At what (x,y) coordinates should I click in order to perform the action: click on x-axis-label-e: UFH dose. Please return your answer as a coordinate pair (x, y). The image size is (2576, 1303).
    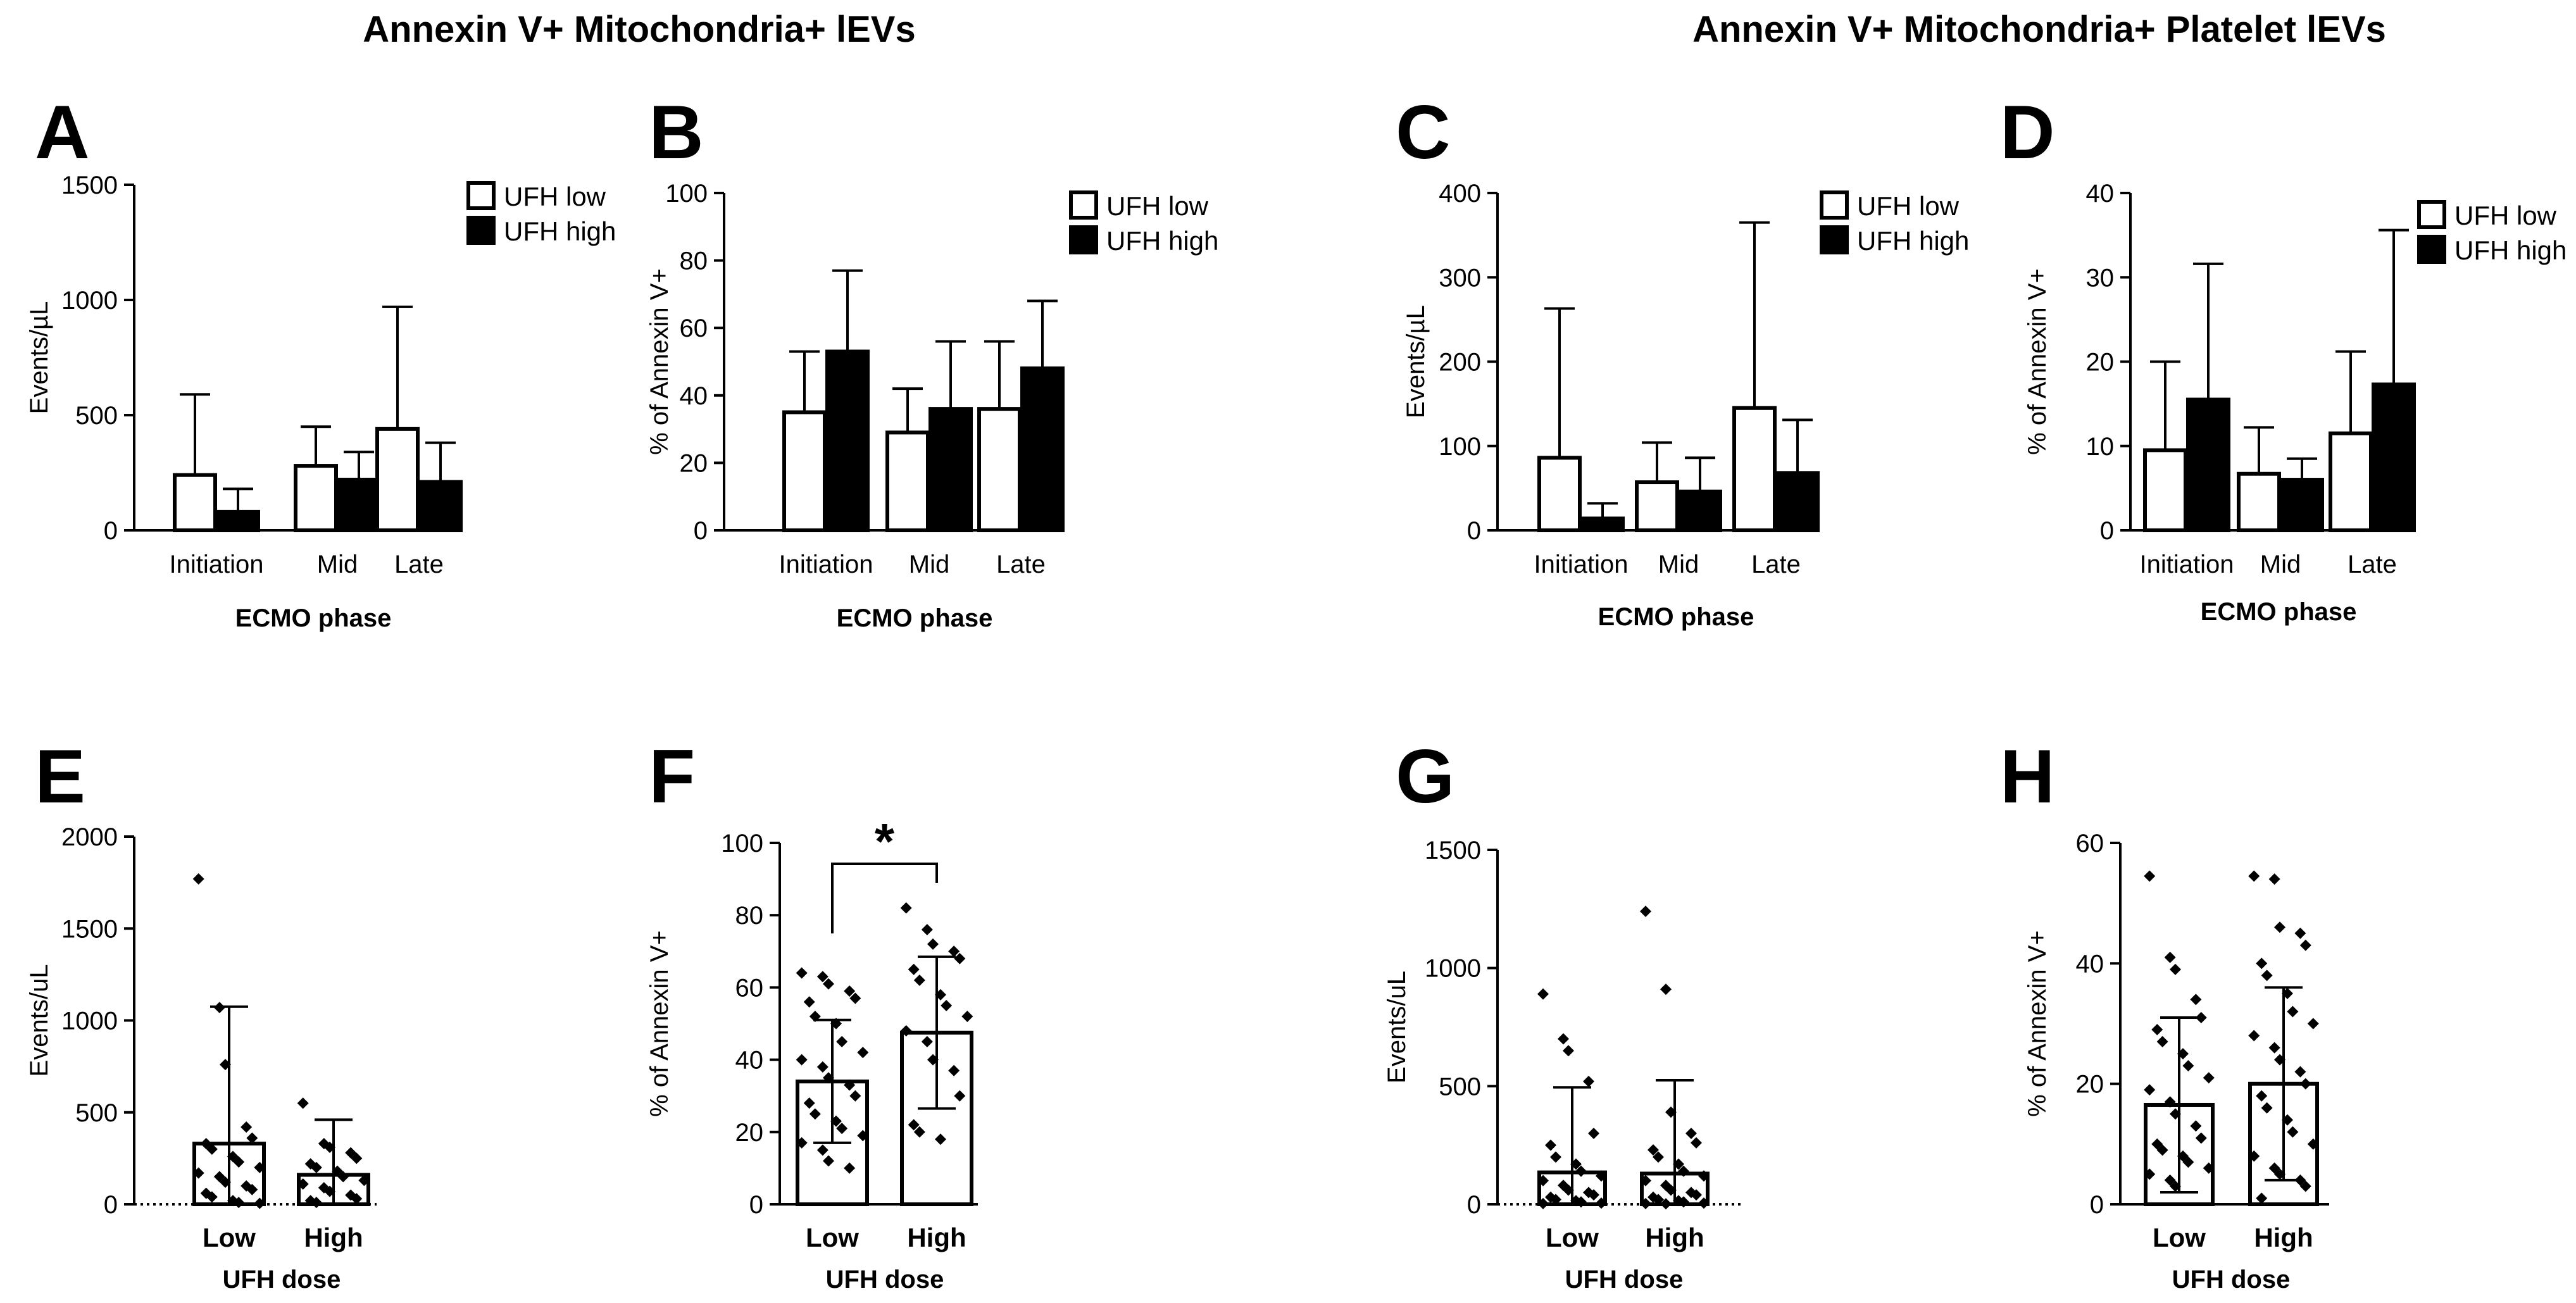
    Looking at the image, I should click on (282, 1280).